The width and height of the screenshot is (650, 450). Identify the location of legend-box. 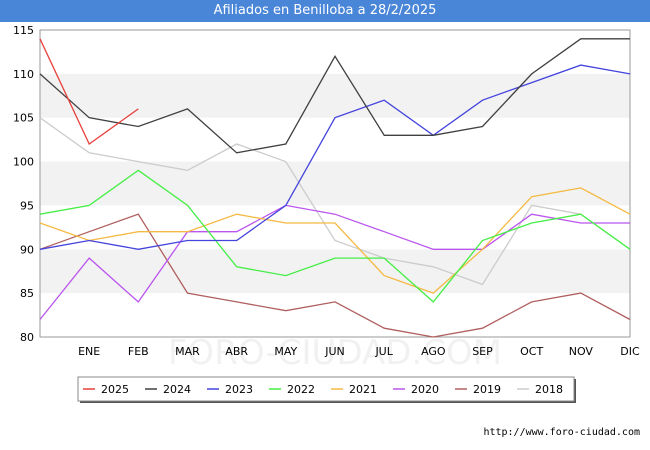
(326, 389).